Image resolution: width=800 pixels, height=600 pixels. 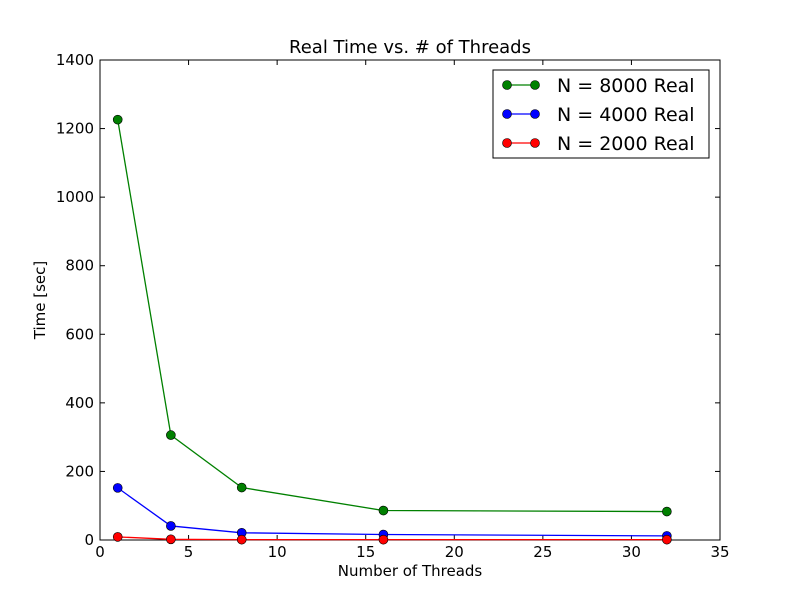 What do you see at coordinates (189, 552) in the screenshot?
I see `x-tick-label: 5` at bounding box center [189, 552].